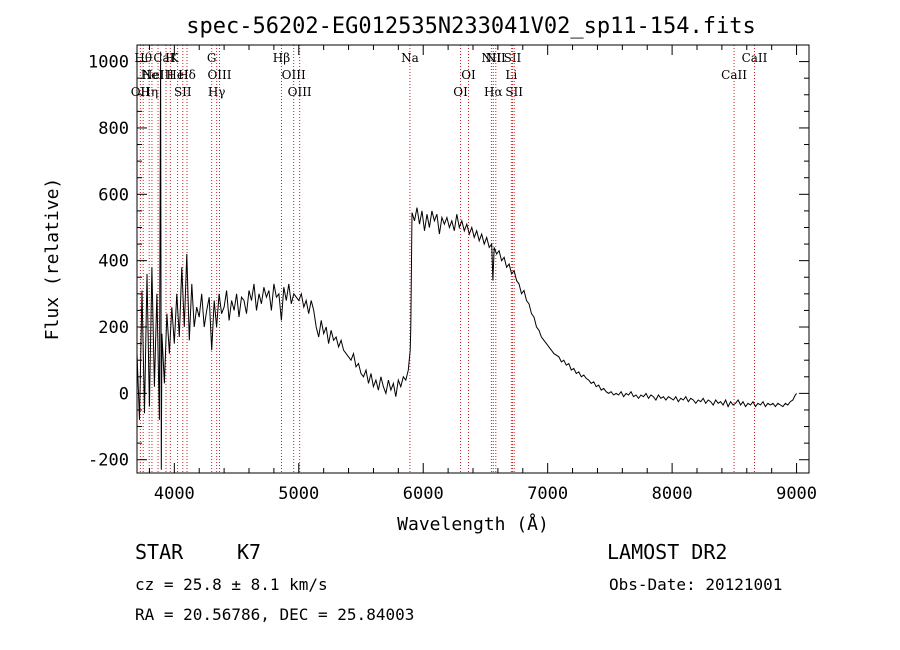 The height and width of the screenshot is (650, 900). What do you see at coordinates (547, 494) in the screenshot?
I see `x-tick-label: 7000` at bounding box center [547, 494].